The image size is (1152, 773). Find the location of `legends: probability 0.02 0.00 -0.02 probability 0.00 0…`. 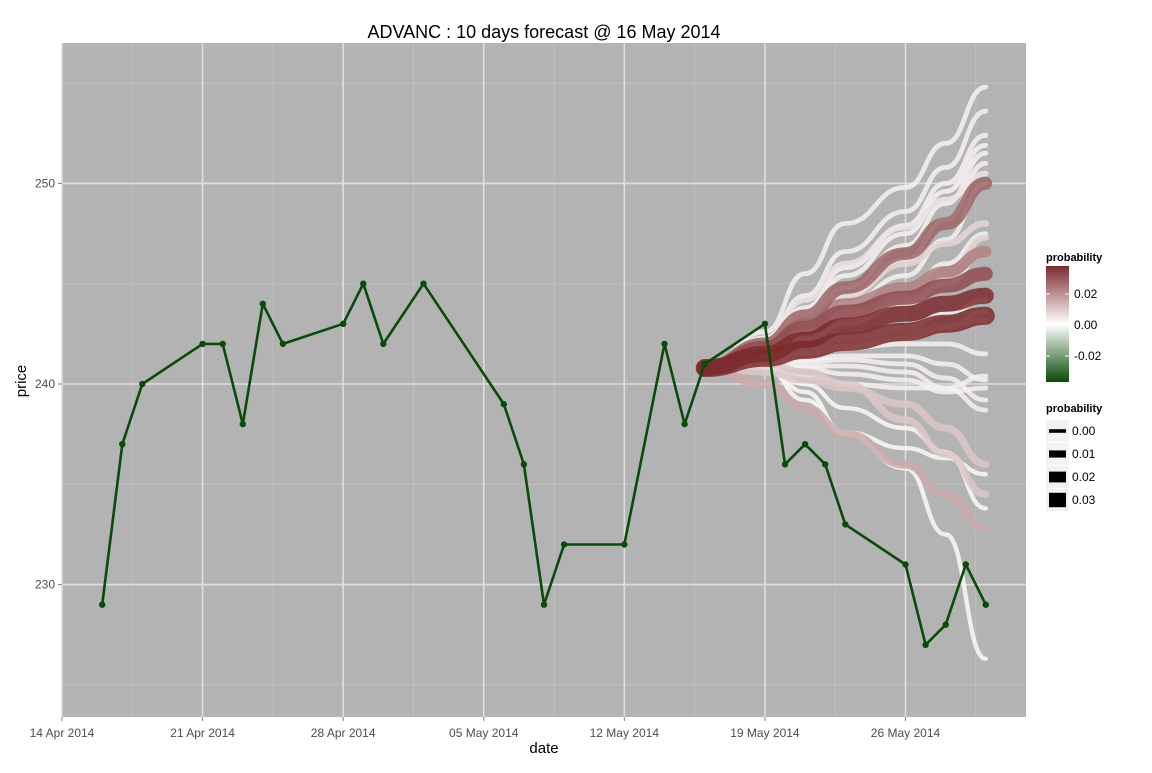

legends: probability 0.02 0.00 -0.02 probability 0.00 0… is located at coordinates (1074, 381).